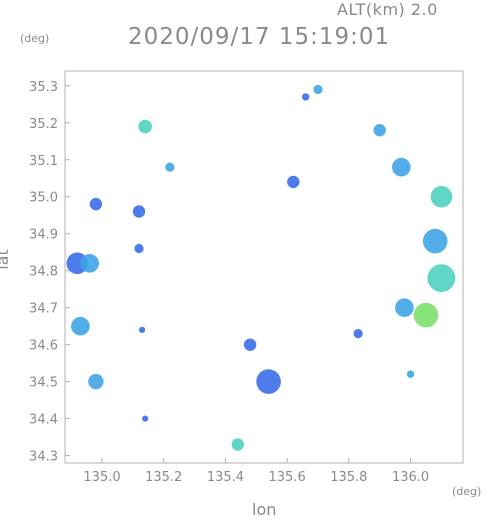  Describe the element at coordinates (43, 272) in the screenshot. I see `y-tick-label: 34.8` at that location.